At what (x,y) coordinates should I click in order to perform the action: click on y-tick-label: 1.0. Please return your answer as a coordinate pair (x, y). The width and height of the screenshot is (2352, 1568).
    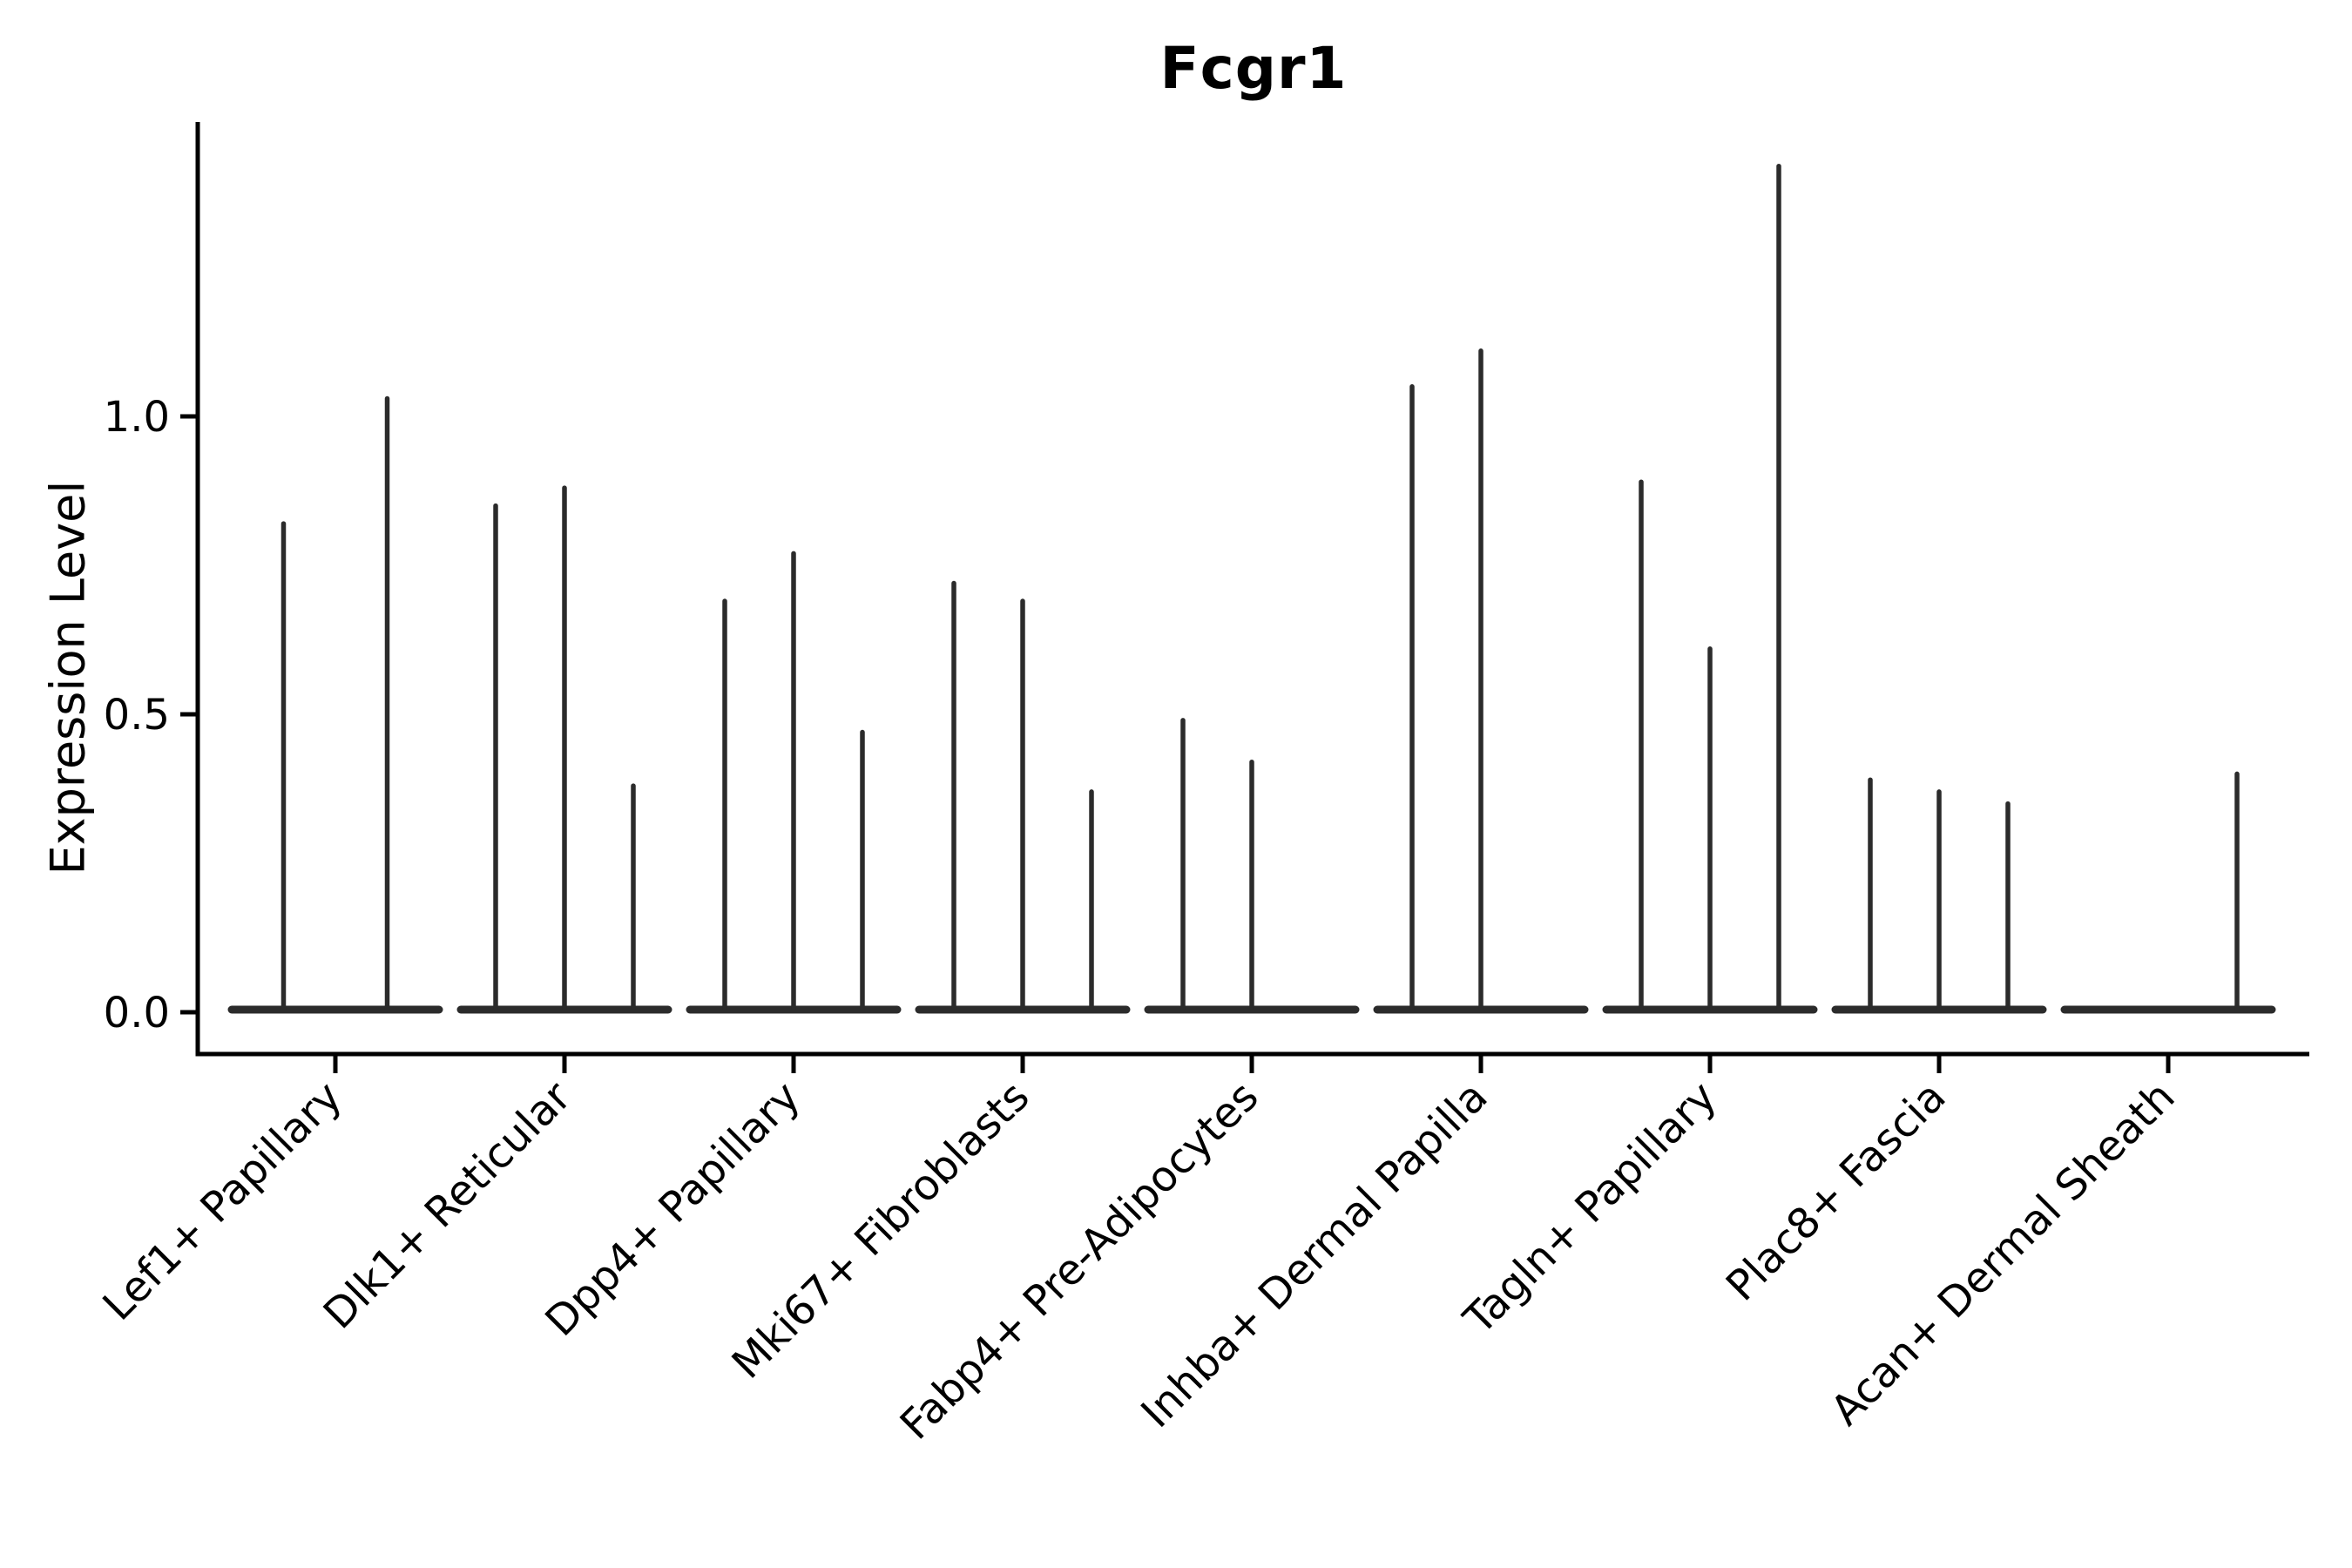
    Looking at the image, I should click on (137, 417).